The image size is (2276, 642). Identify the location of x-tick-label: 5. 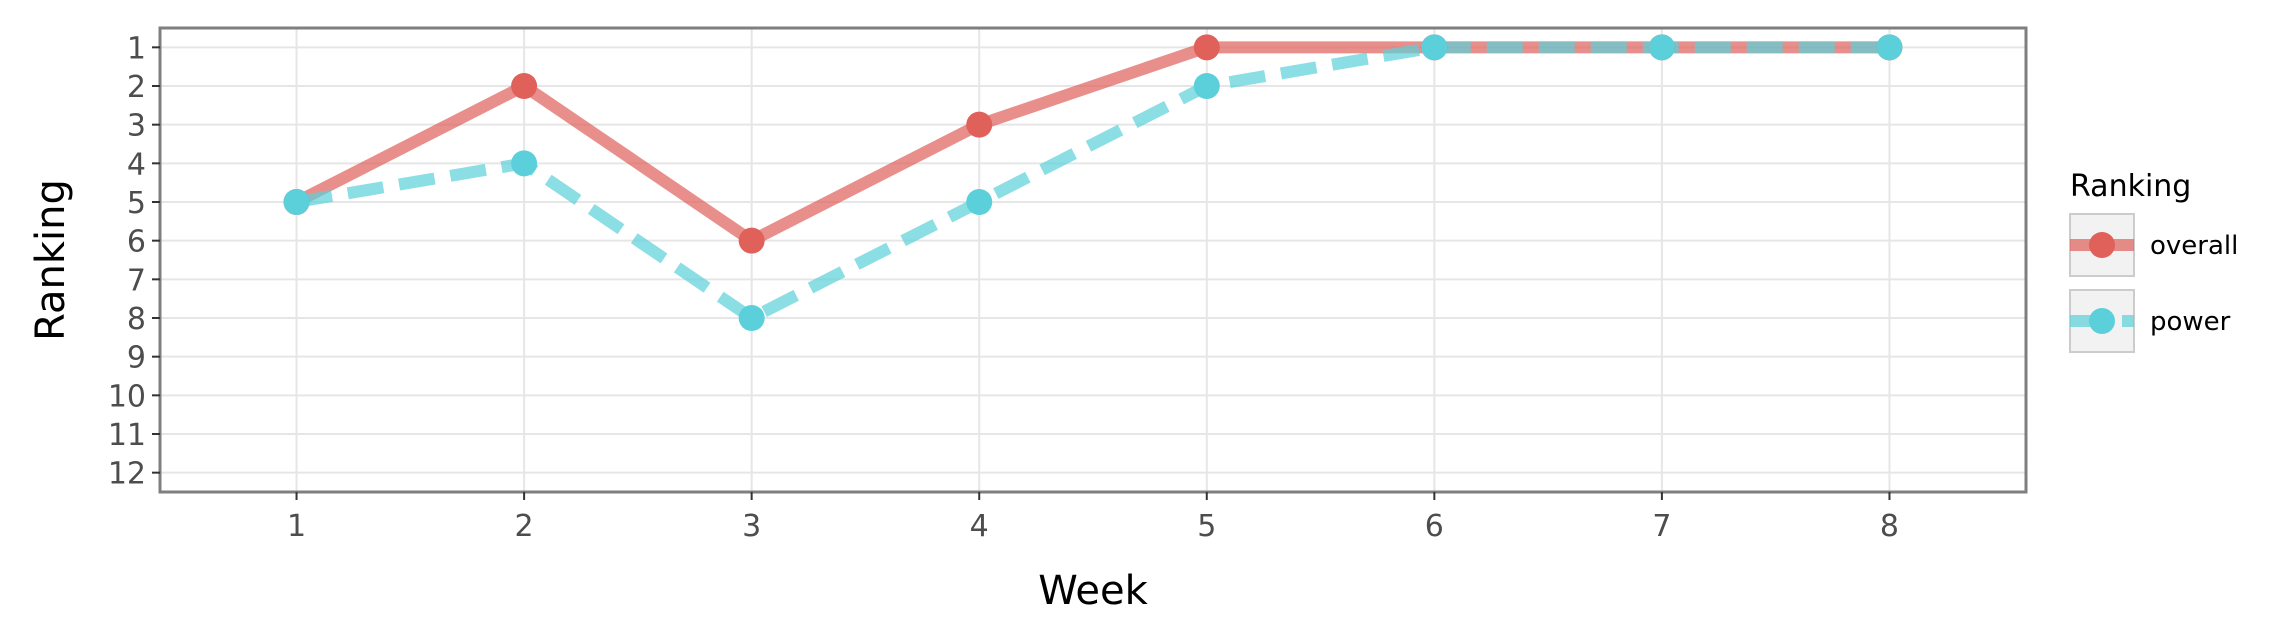
(1206, 526).